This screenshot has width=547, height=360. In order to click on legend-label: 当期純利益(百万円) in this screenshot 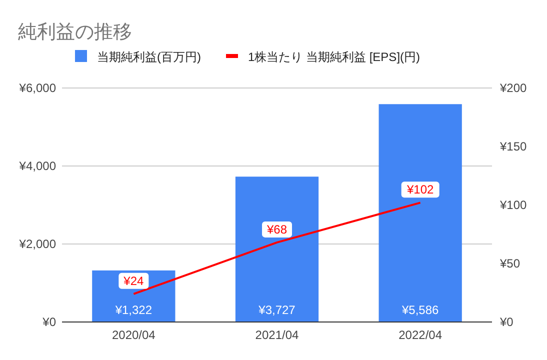, I will do `click(149, 57)`.